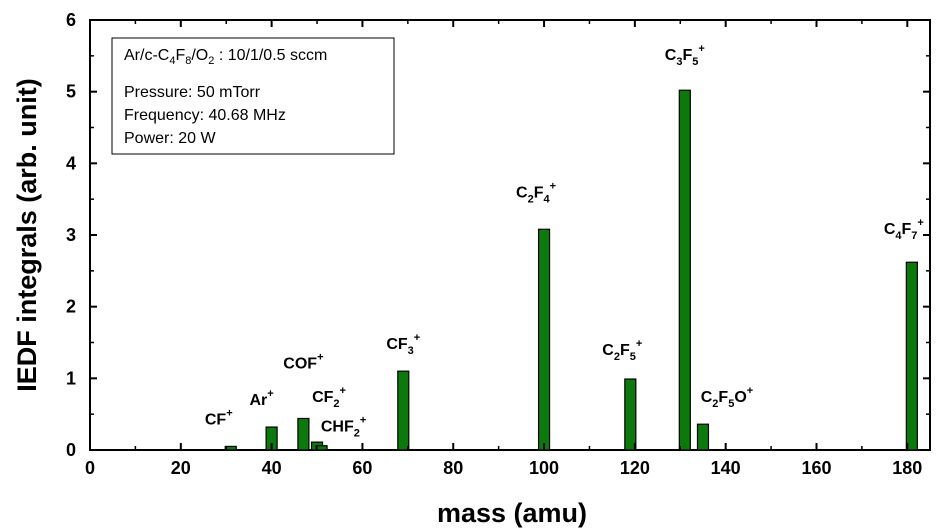 Image resolution: width=938 pixels, height=531 pixels. I want to click on legend-frequency: Frequency: 40.68 MHz, so click(205, 115).